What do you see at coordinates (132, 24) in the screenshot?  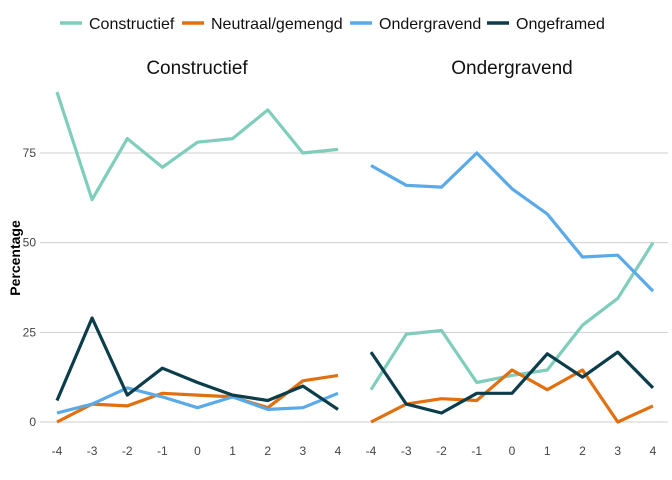 I see `legend-label-0: Constructief` at bounding box center [132, 24].